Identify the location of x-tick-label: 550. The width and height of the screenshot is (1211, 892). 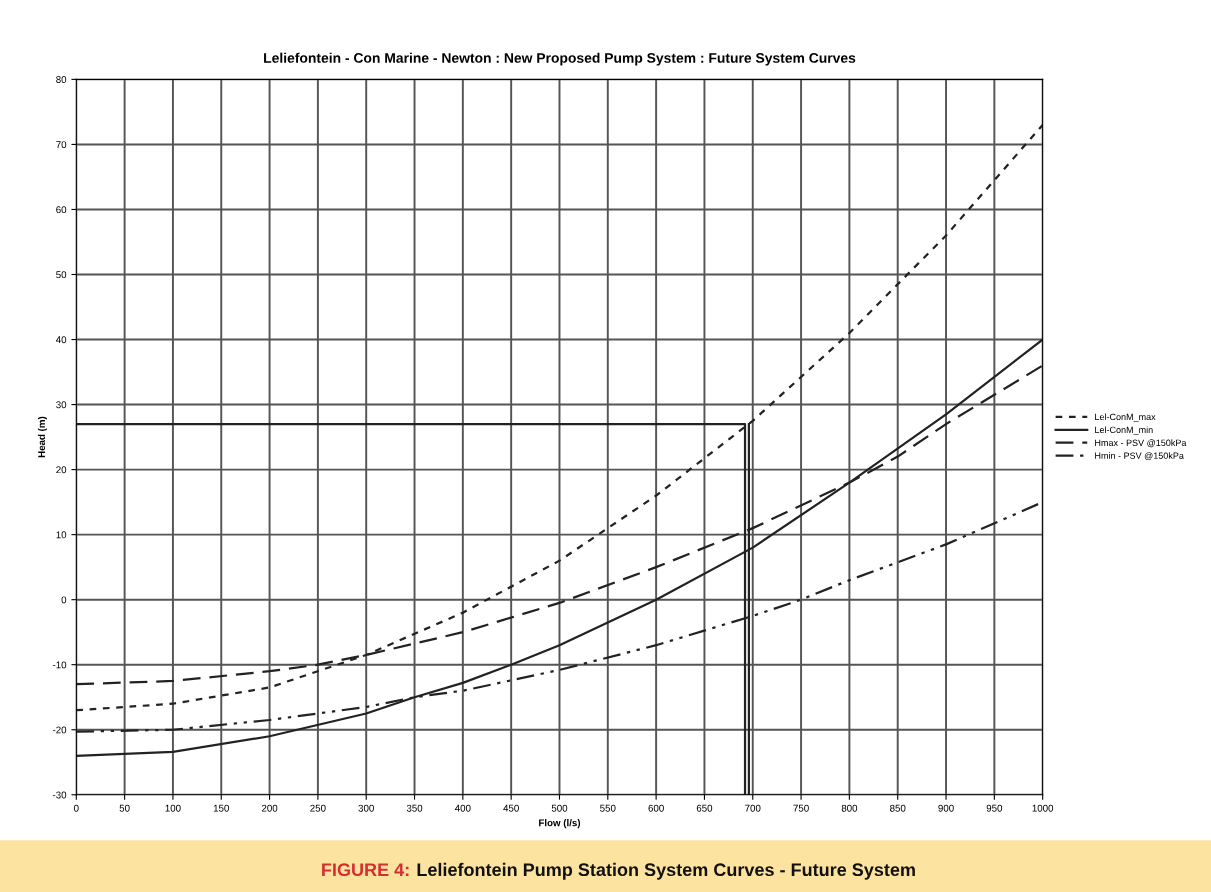
(608, 808).